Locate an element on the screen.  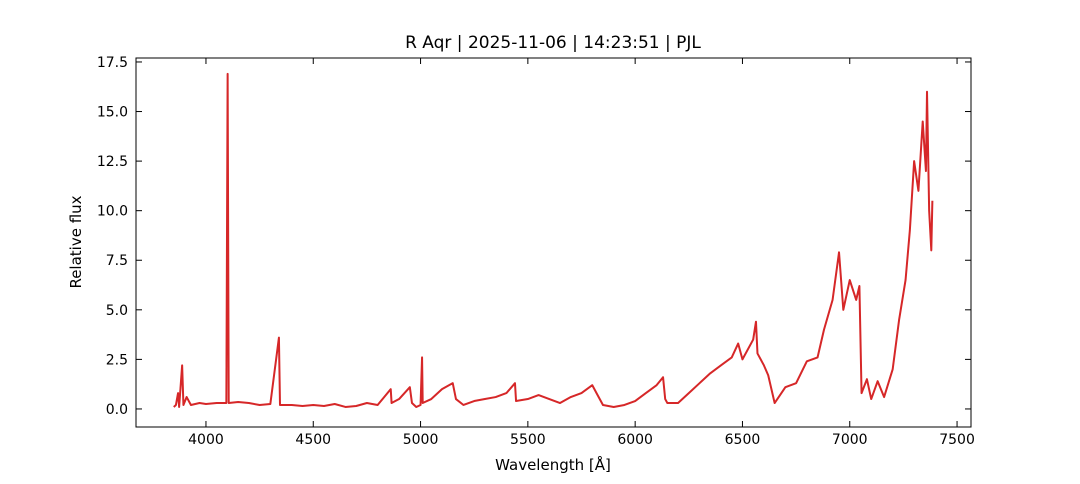
x-tick-label: 7500 is located at coordinates (957, 440).